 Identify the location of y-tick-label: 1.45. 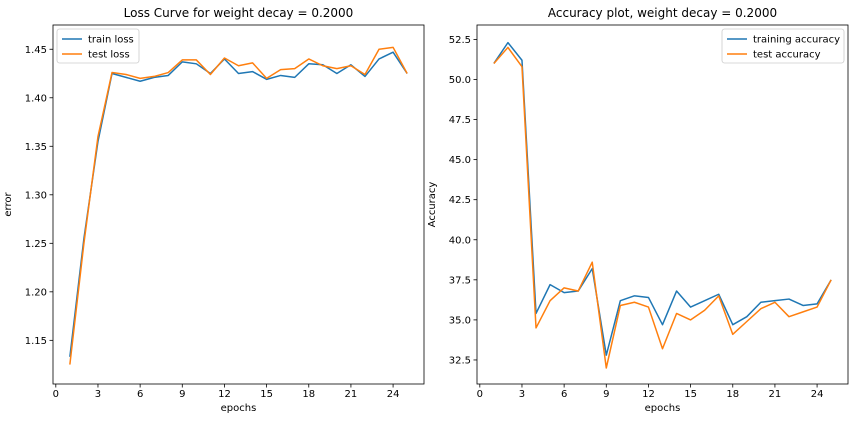
(36, 50).